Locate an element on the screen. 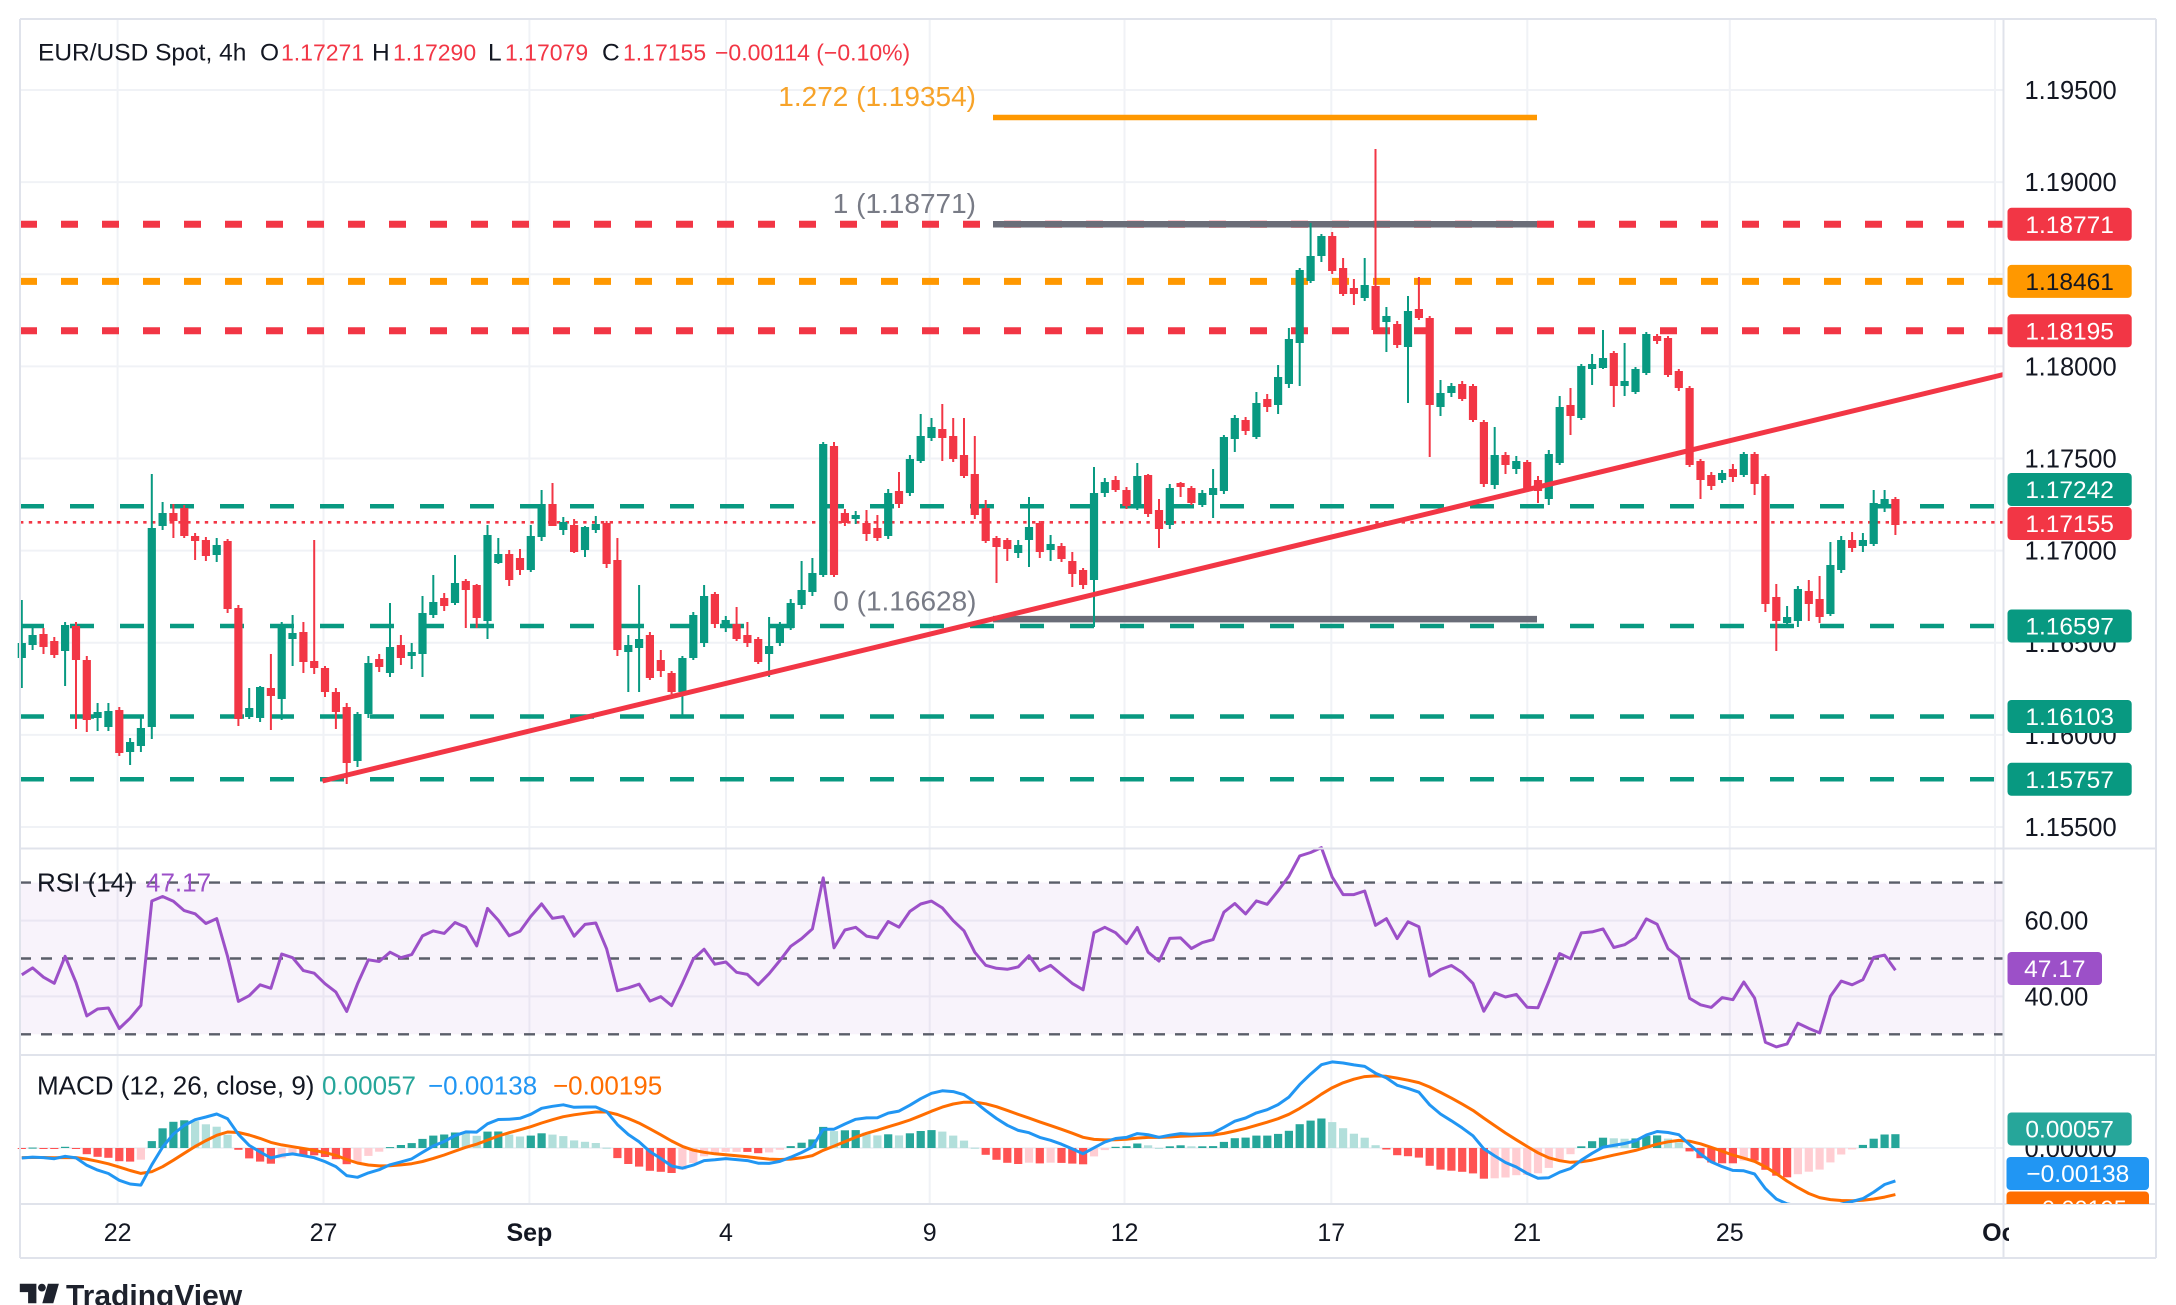  svg-text: 1.18000 is located at coordinates (2071, 367).